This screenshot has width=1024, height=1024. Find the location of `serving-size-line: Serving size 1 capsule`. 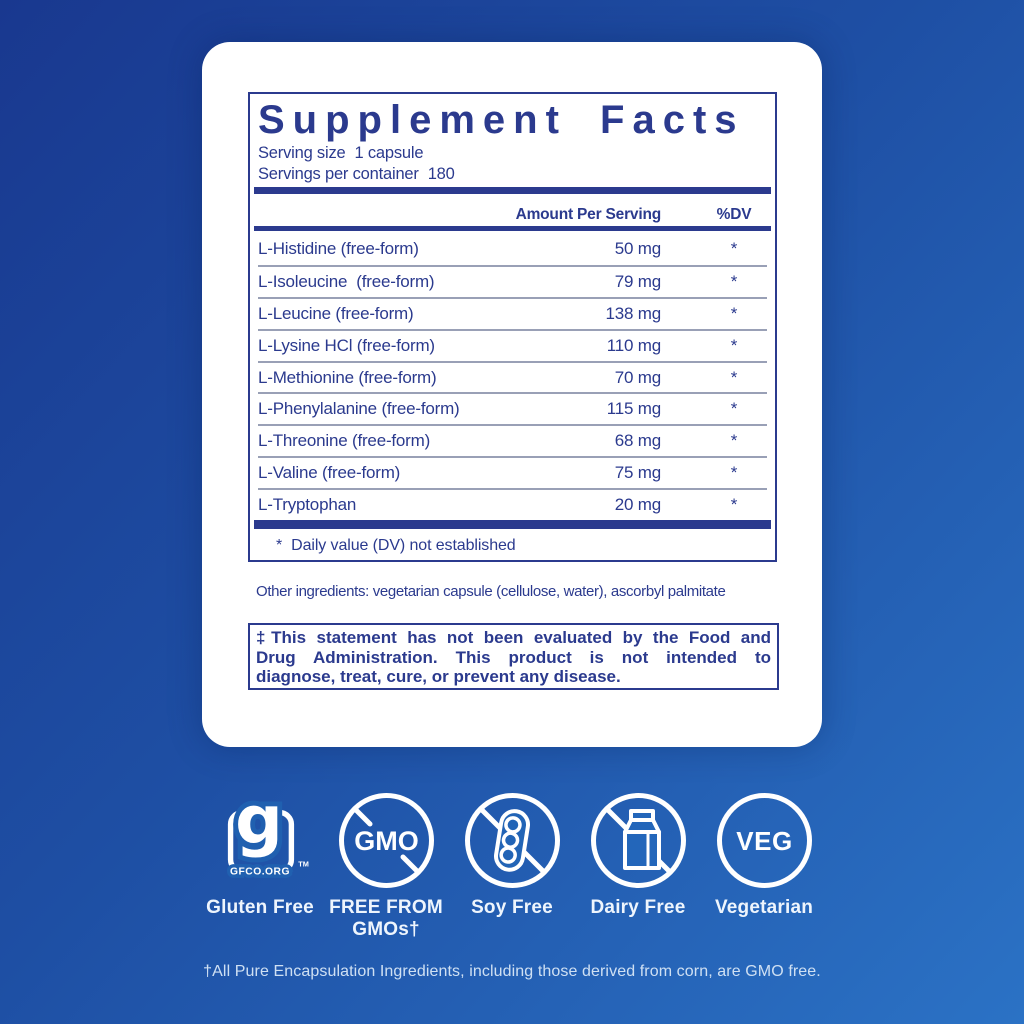

serving-size-line: Serving size 1 capsule is located at coordinates (512, 153).